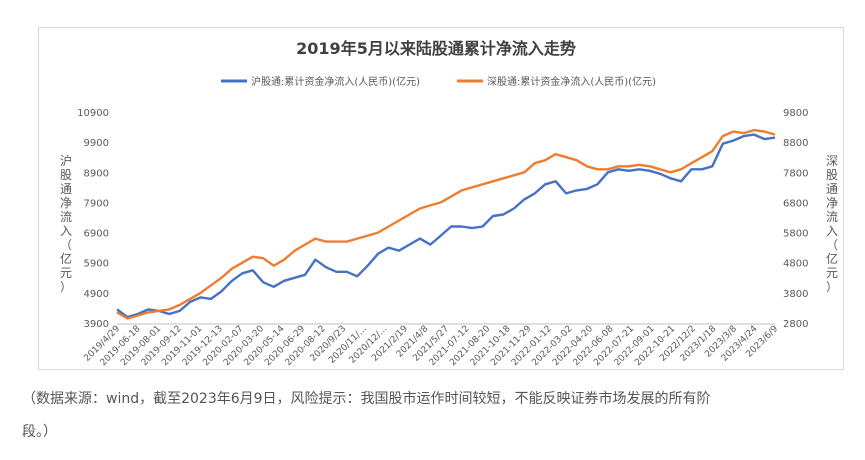 Image resolution: width=865 pixels, height=460 pixels. What do you see at coordinates (96, 264) in the screenshot?
I see `y-left-tick-label: 5900` at bounding box center [96, 264].